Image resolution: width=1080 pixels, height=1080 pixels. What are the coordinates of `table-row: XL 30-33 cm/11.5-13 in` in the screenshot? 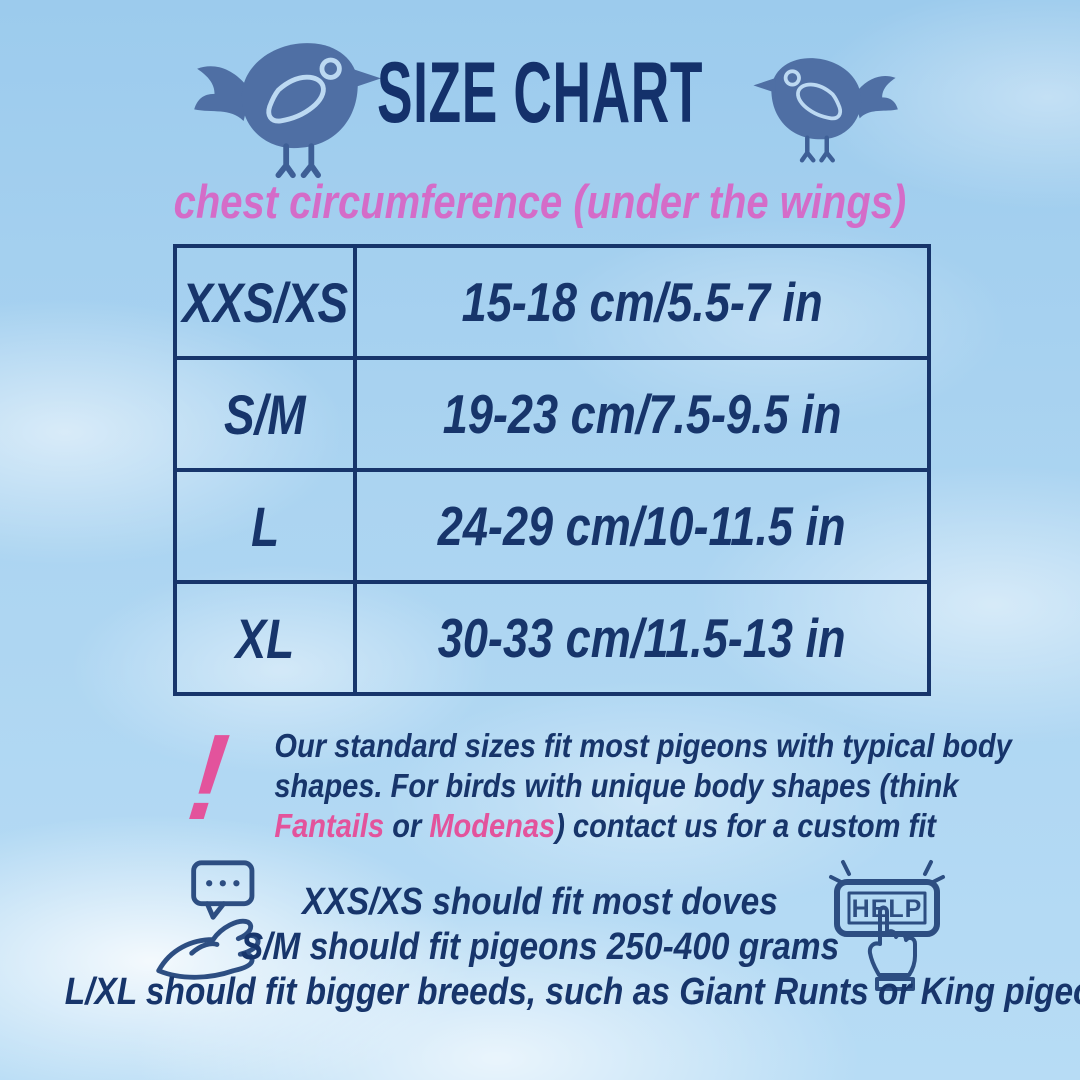 It's located at (552, 636).